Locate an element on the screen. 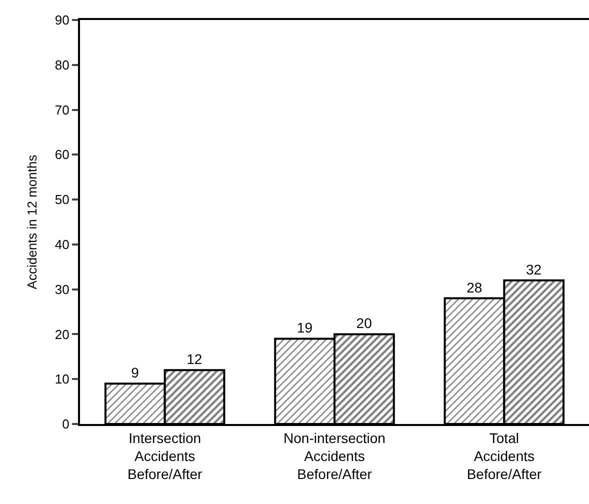  data-label: 19 is located at coordinates (304, 328).